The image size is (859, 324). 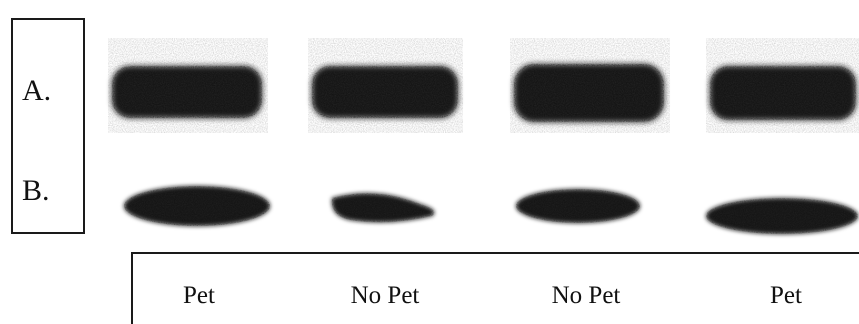 What do you see at coordinates (199, 295) in the screenshot?
I see `lane-label-1: Pet` at bounding box center [199, 295].